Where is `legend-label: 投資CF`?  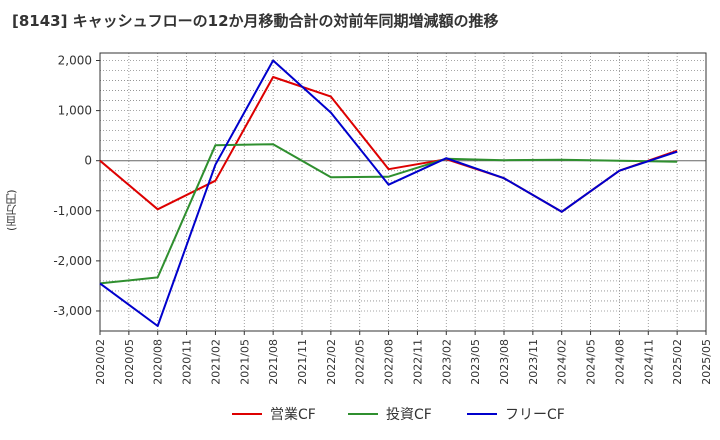 legend-label: 投資CF is located at coordinates (409, 415).